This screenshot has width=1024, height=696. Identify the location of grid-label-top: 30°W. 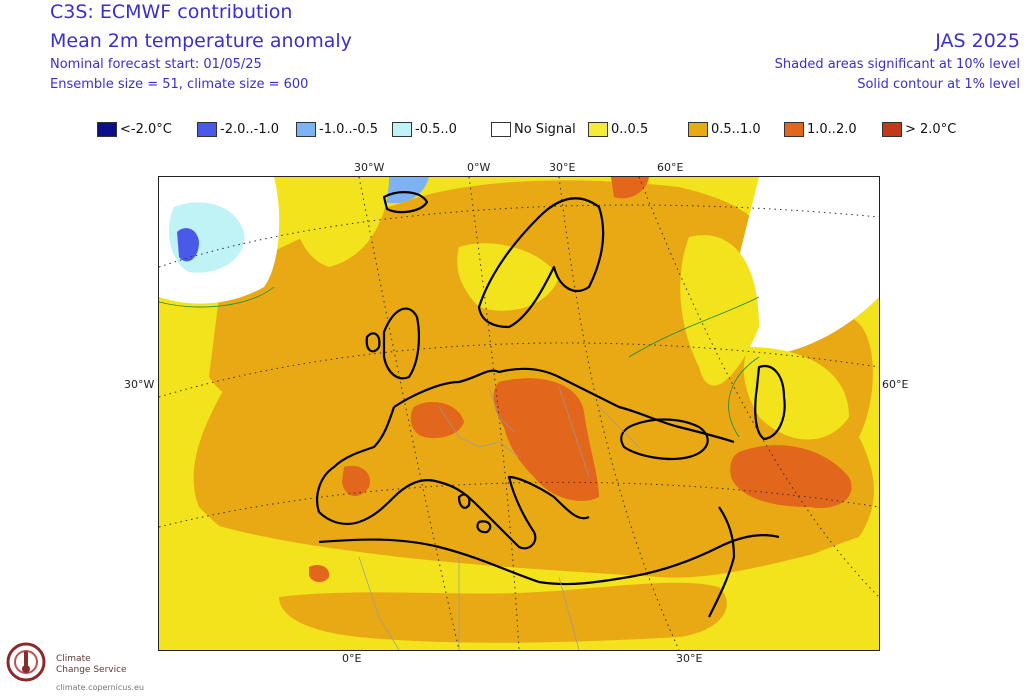
(369, 167).